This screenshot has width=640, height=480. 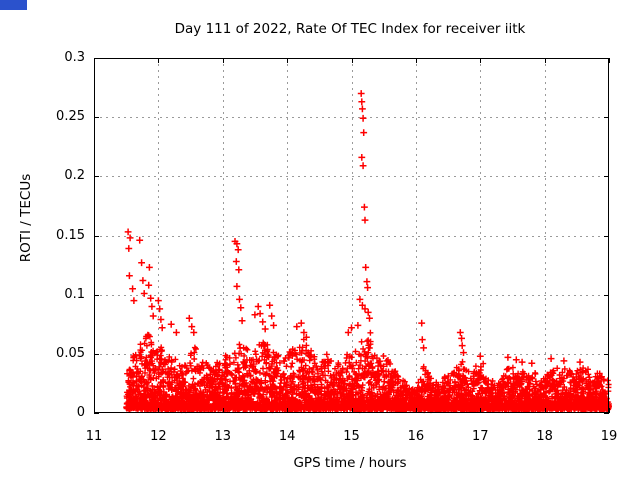 What do you see at coordinates (351, 436) in the screenshot?
I see `x-tick-label: 15` at bounding box center [351, 436].